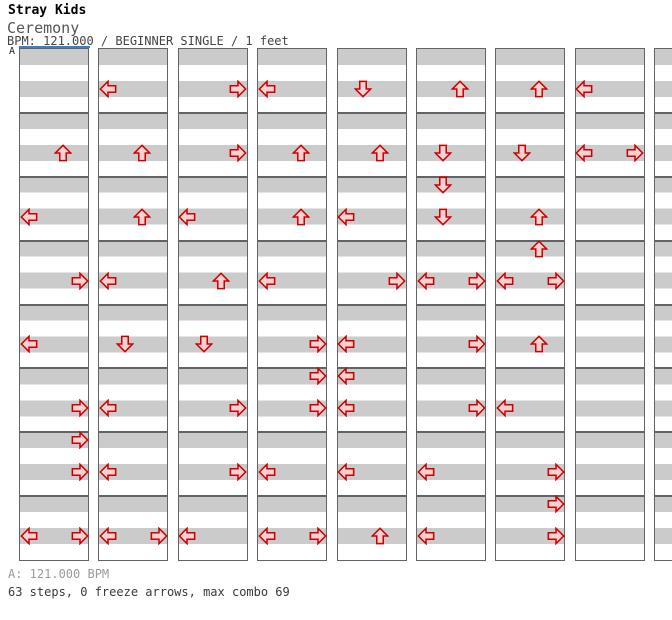 The height and width of the screenshot is (620, 672). Describe the element at coordinates (54, 47) in the screenshot. I see `section-marker-line` at that location.